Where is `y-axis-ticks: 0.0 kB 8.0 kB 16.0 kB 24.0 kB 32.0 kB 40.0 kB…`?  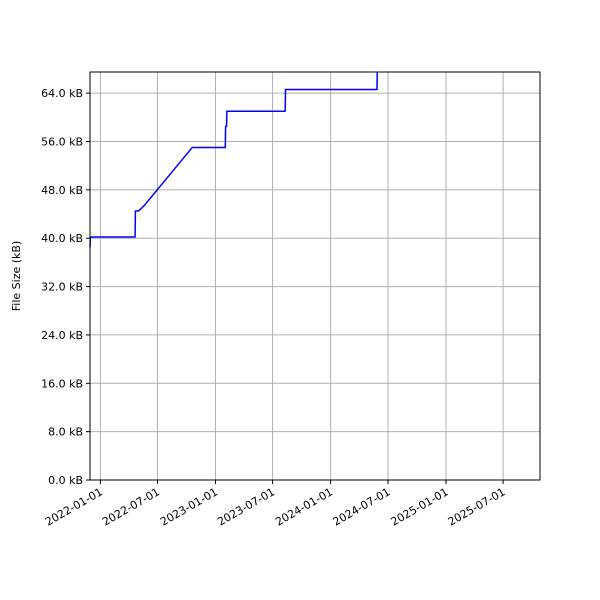
y-axis-ticks: 0.0 kB 8.0 kB 16.0 kB 24.0 kB 32.0 kB 40.0 kB… is located at coordinates (65, 287).